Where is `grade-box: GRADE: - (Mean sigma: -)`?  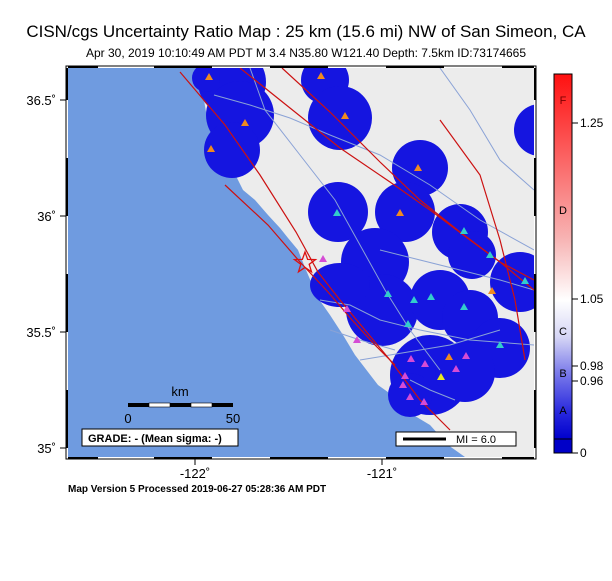 grade-box: GRADE: - (Mean sigma: -) is located at coordinates (160, 437).